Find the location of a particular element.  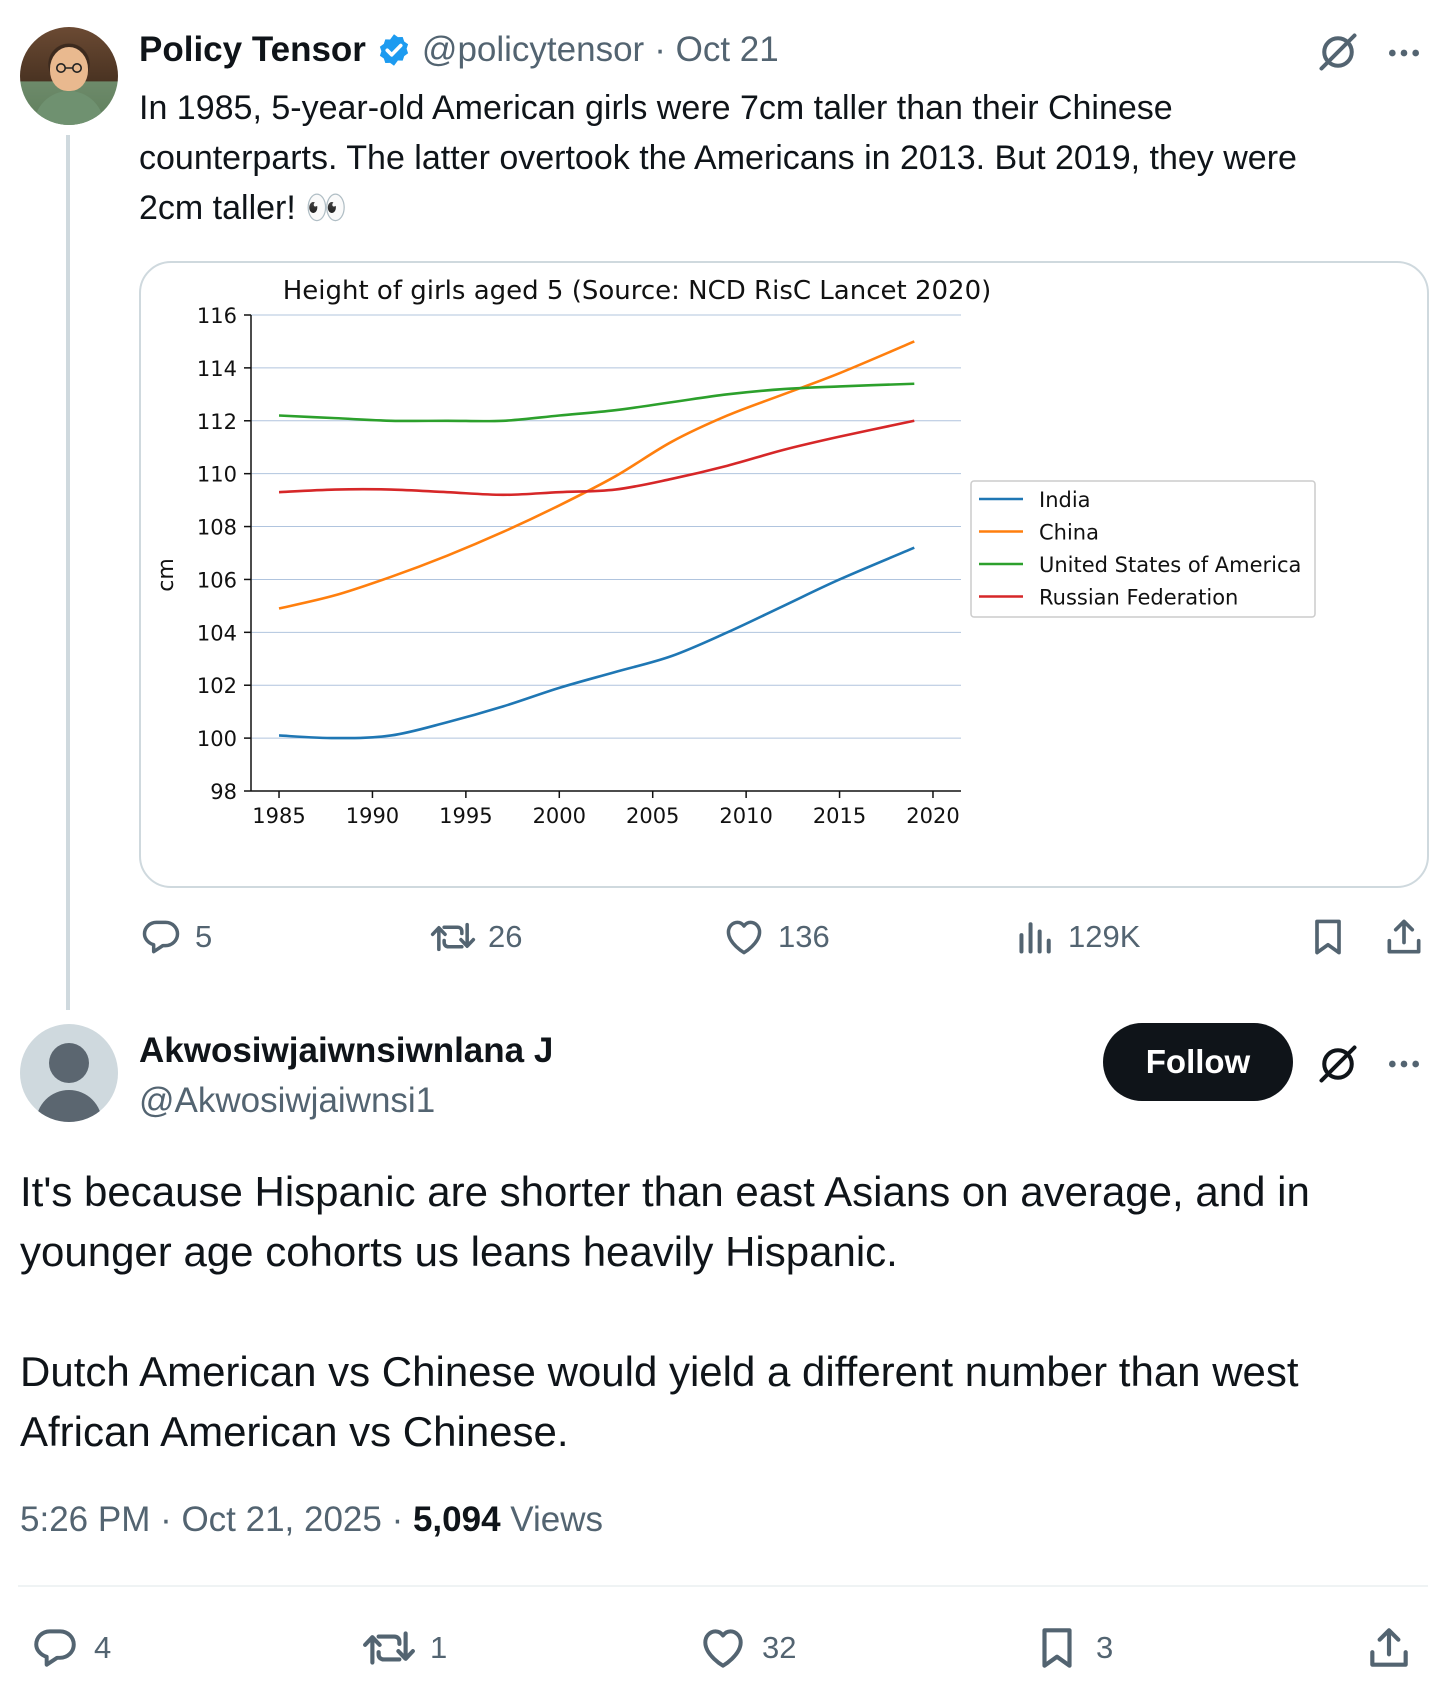

reply-like-action: 32 is located at coordinates (747, 1648).